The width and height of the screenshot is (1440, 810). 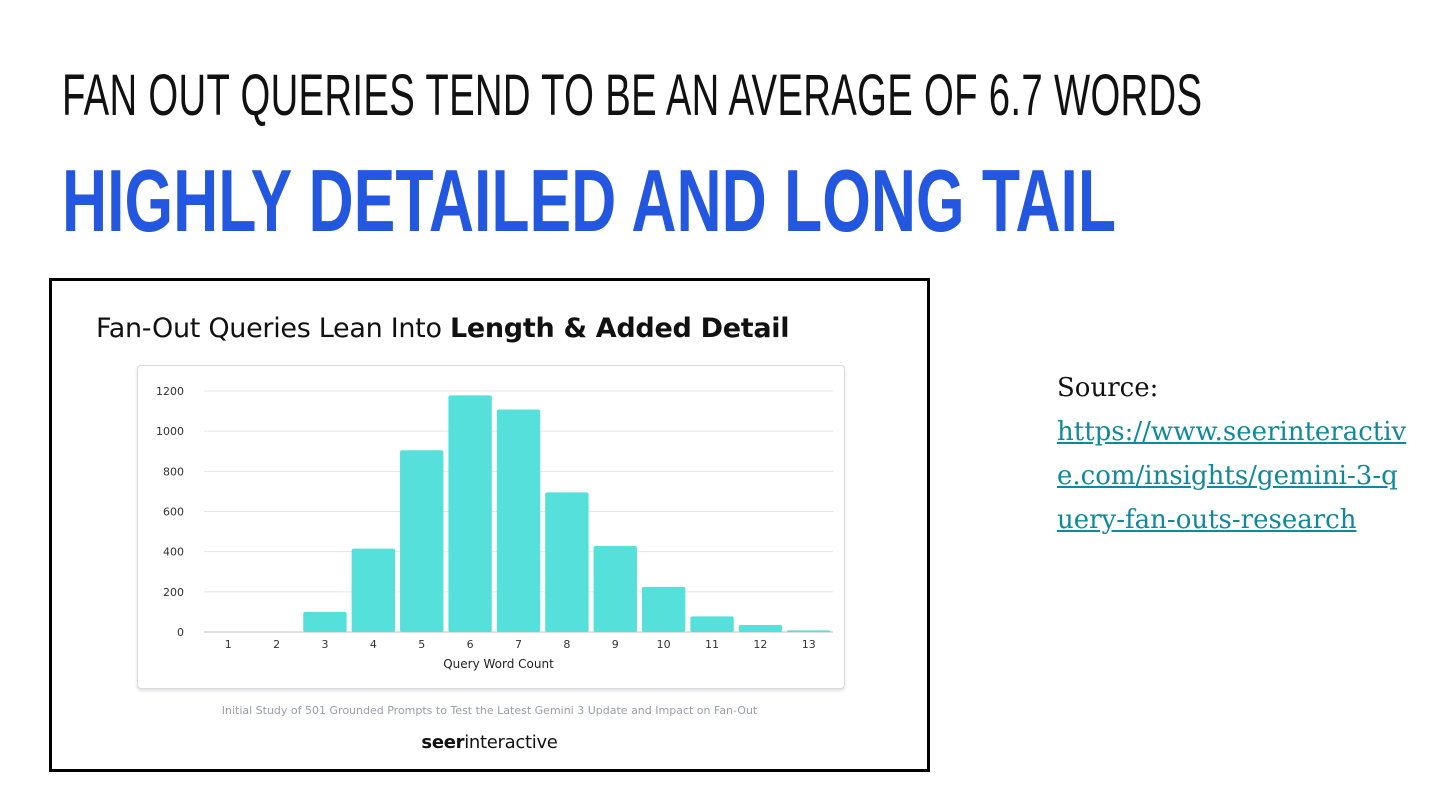 What do you see at coordinates (443, 742) in the screenshot?
I see `brand-logo-bold: seer` at bounding box center [443, 742].